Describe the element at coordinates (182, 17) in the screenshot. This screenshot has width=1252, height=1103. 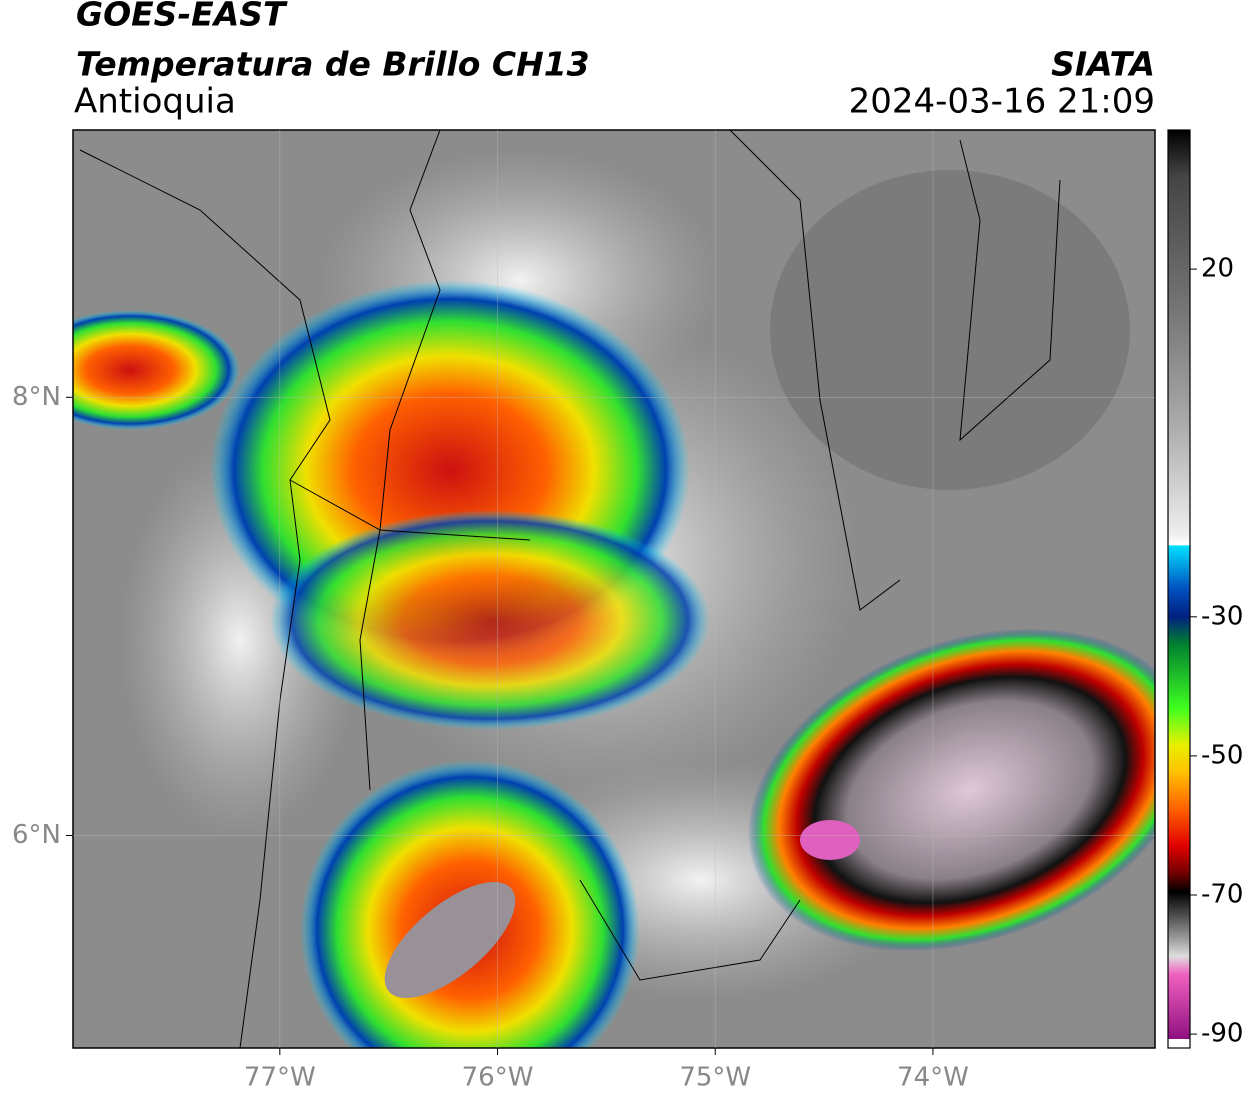
I see `title: GOES-EAST` at that location.